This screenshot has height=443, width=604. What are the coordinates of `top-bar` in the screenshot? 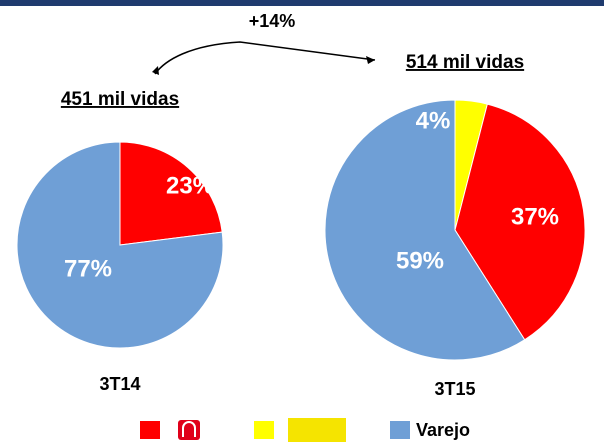 It's located at (302, 3).